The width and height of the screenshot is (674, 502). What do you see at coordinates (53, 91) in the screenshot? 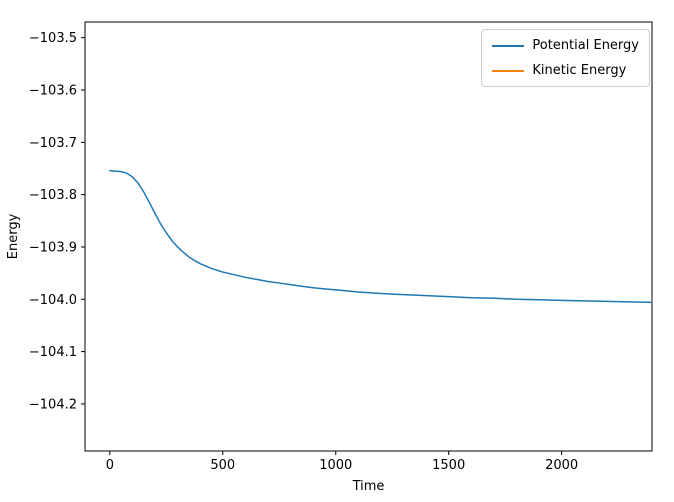
I see `y-tick-label: −103.6` at bounding box center [53, 91].